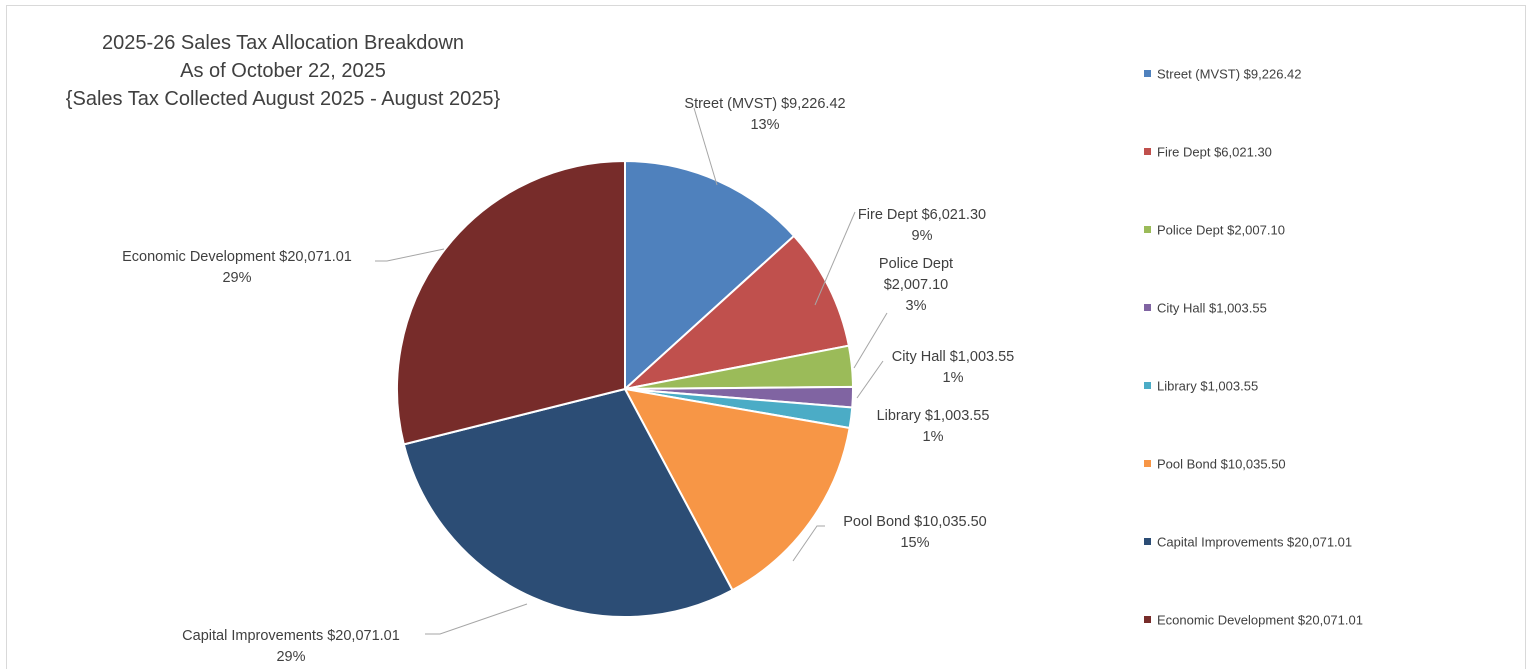 The width and height of the screenshot is (1530, 670). Describe the element at coordinates (1147, 151) in the screenshot. I see `legend-swatch-fire-dept` at that location.